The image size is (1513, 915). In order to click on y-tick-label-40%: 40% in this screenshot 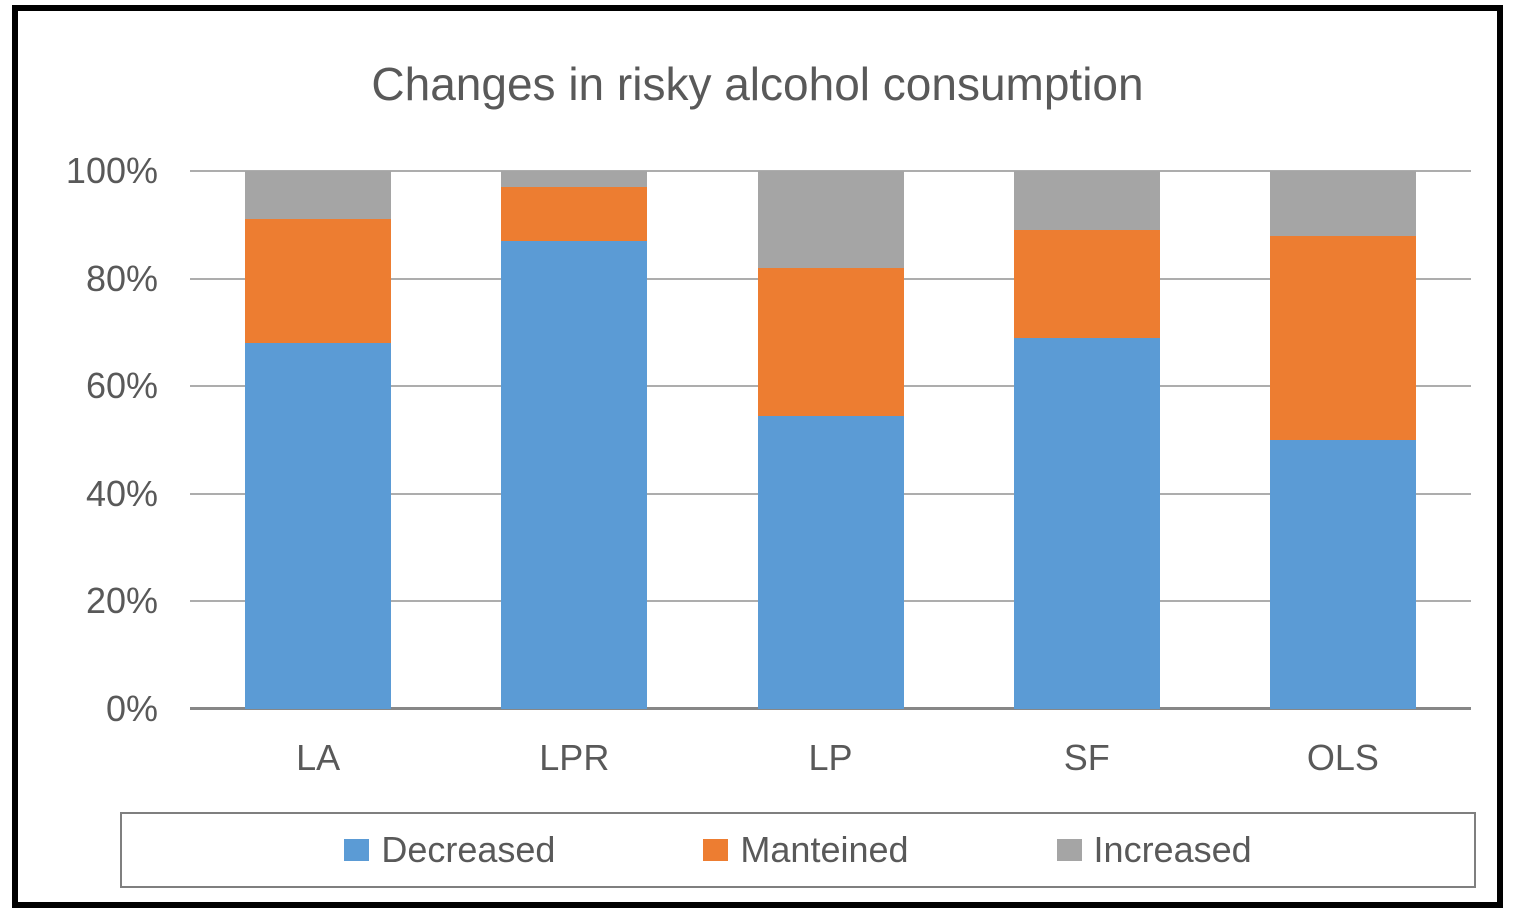, I will do `click(121, 493)`.